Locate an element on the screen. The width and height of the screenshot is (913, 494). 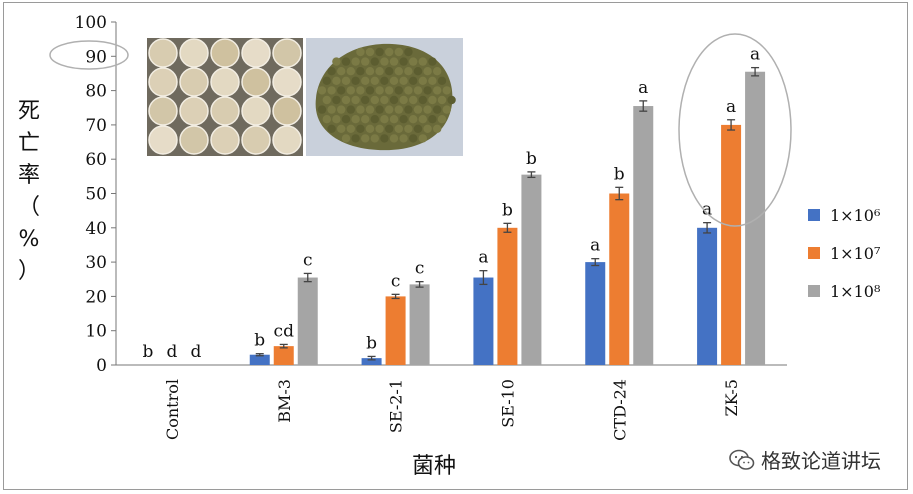
y-axis-label-char: % is located at coordinates (29, 239).